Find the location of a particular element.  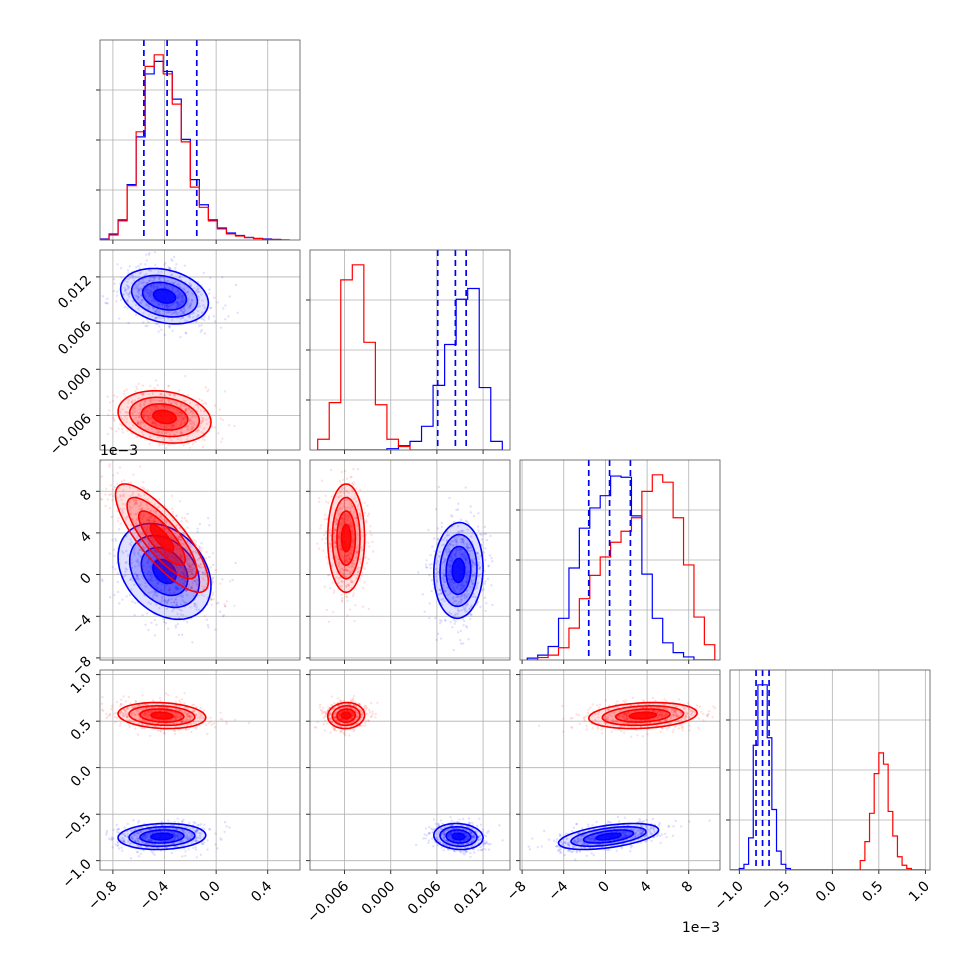

panel-frame is located at coordinates (620, 560).